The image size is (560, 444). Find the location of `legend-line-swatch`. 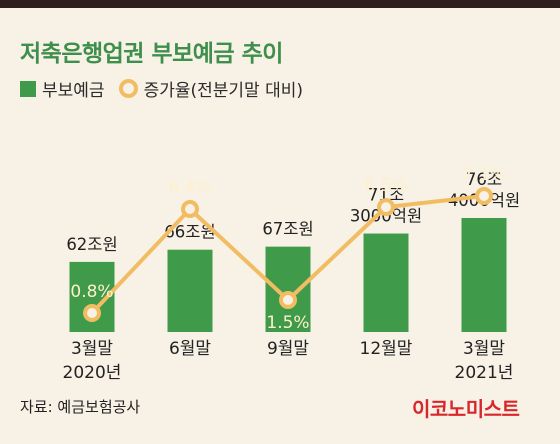

legend-line-swatch is located at coordinates (128, 88).